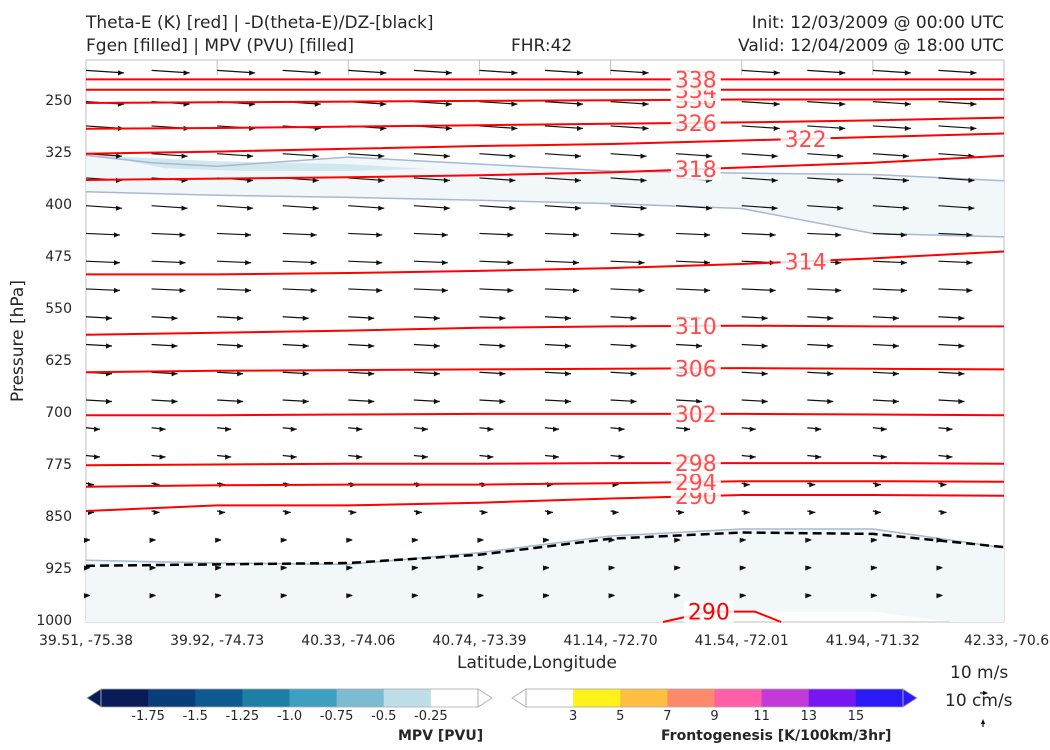 This screenshot has width=1050, height=750. What do you see at coordinates (519, 698) in the screenshot?
I see `fgen-colorbar-left-tri` at bounding box center [519, 698].